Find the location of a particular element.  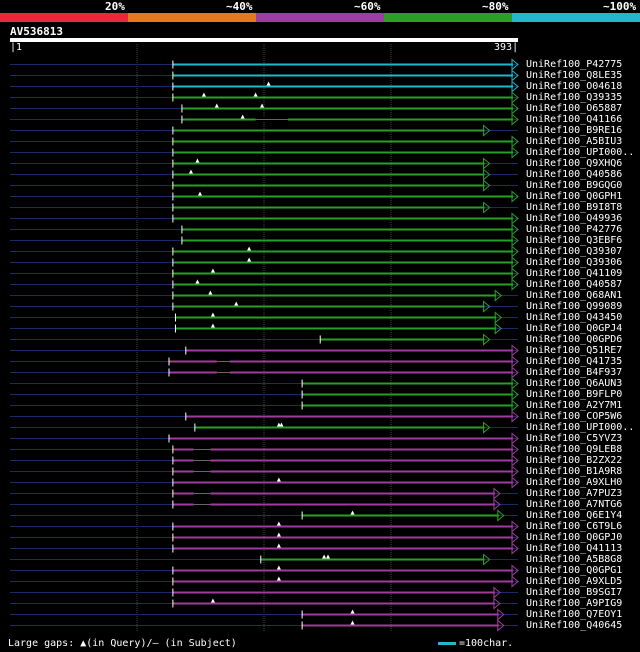

hit-label: UniRef100_Q39335 is located at coordinates (574, 97).